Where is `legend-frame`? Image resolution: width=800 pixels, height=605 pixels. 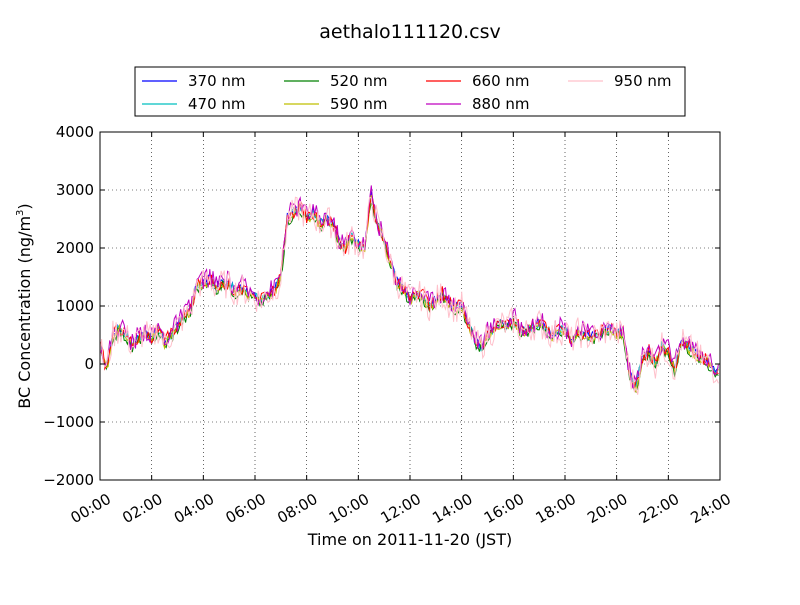 legend-frame is located at coordinates (410, 91).